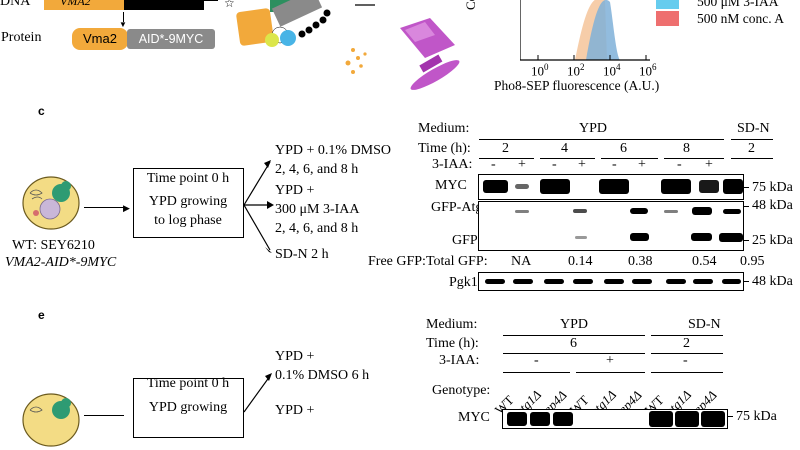 The image size is (800, 450). Describe the element at coordinates (171, 39) in the screenshot. I see `protein-tag: AID*-9MYC` at that location.